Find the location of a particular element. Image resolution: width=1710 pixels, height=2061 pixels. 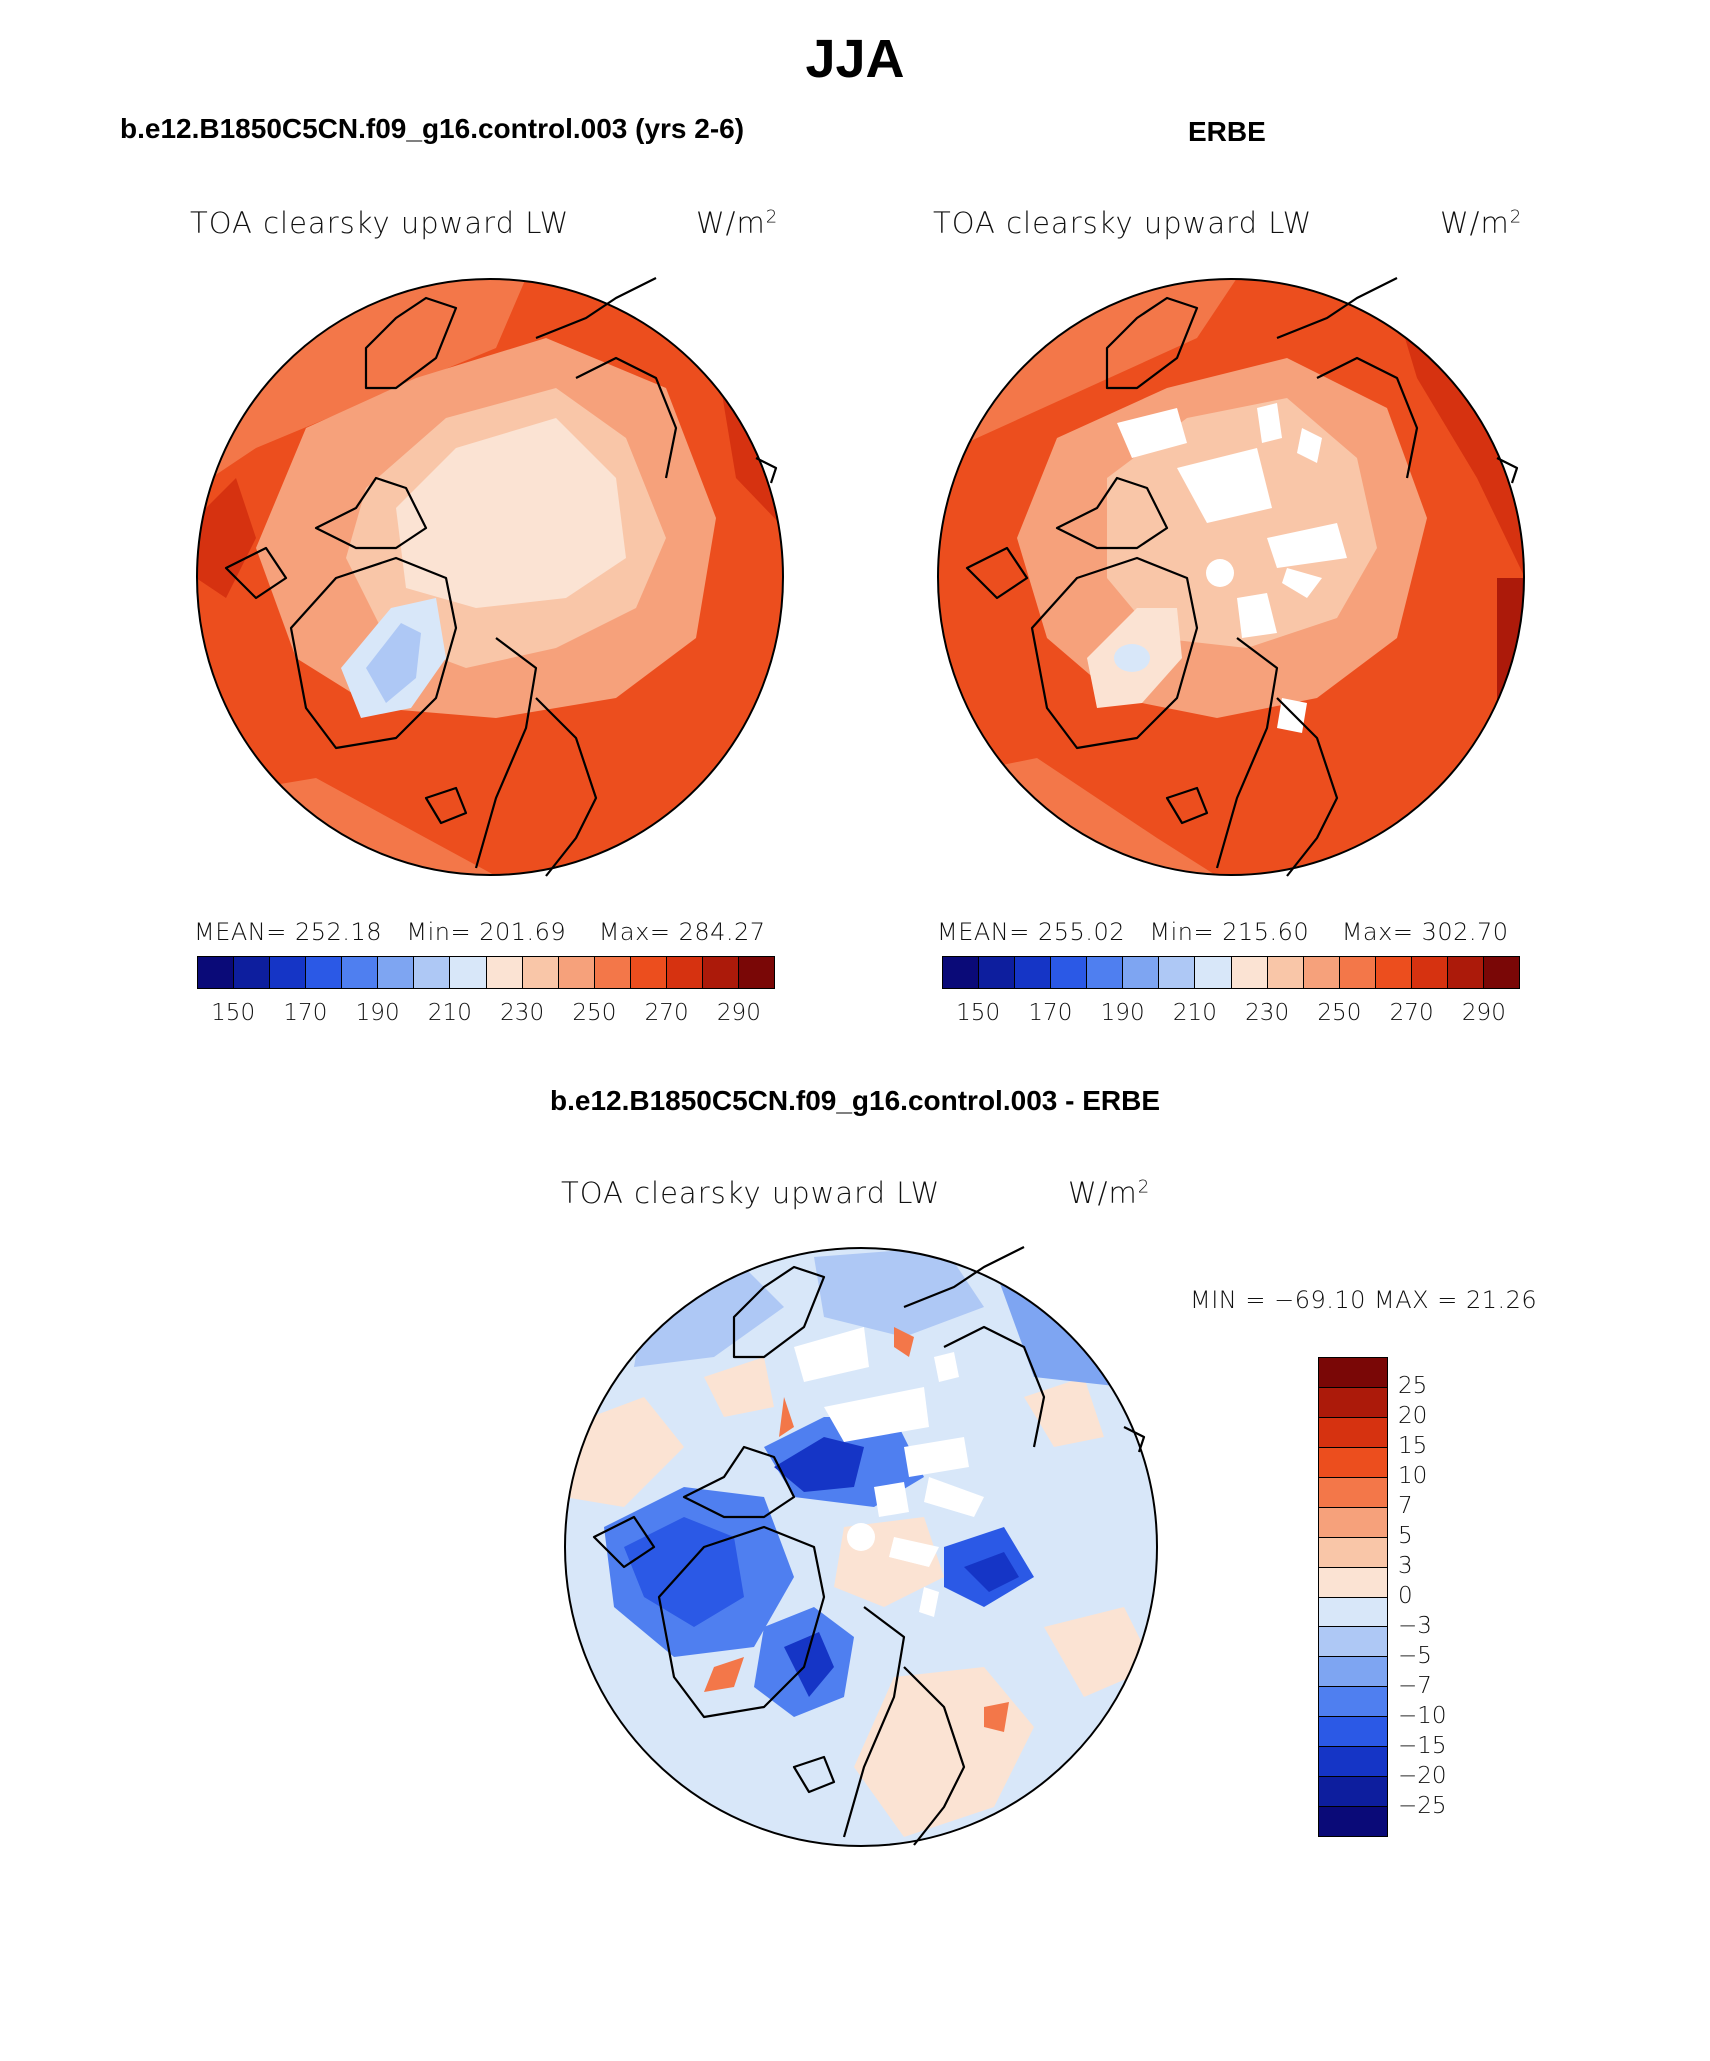

obs-colorbar-tick-label: 270 is located at coordinates (1411, 1013).